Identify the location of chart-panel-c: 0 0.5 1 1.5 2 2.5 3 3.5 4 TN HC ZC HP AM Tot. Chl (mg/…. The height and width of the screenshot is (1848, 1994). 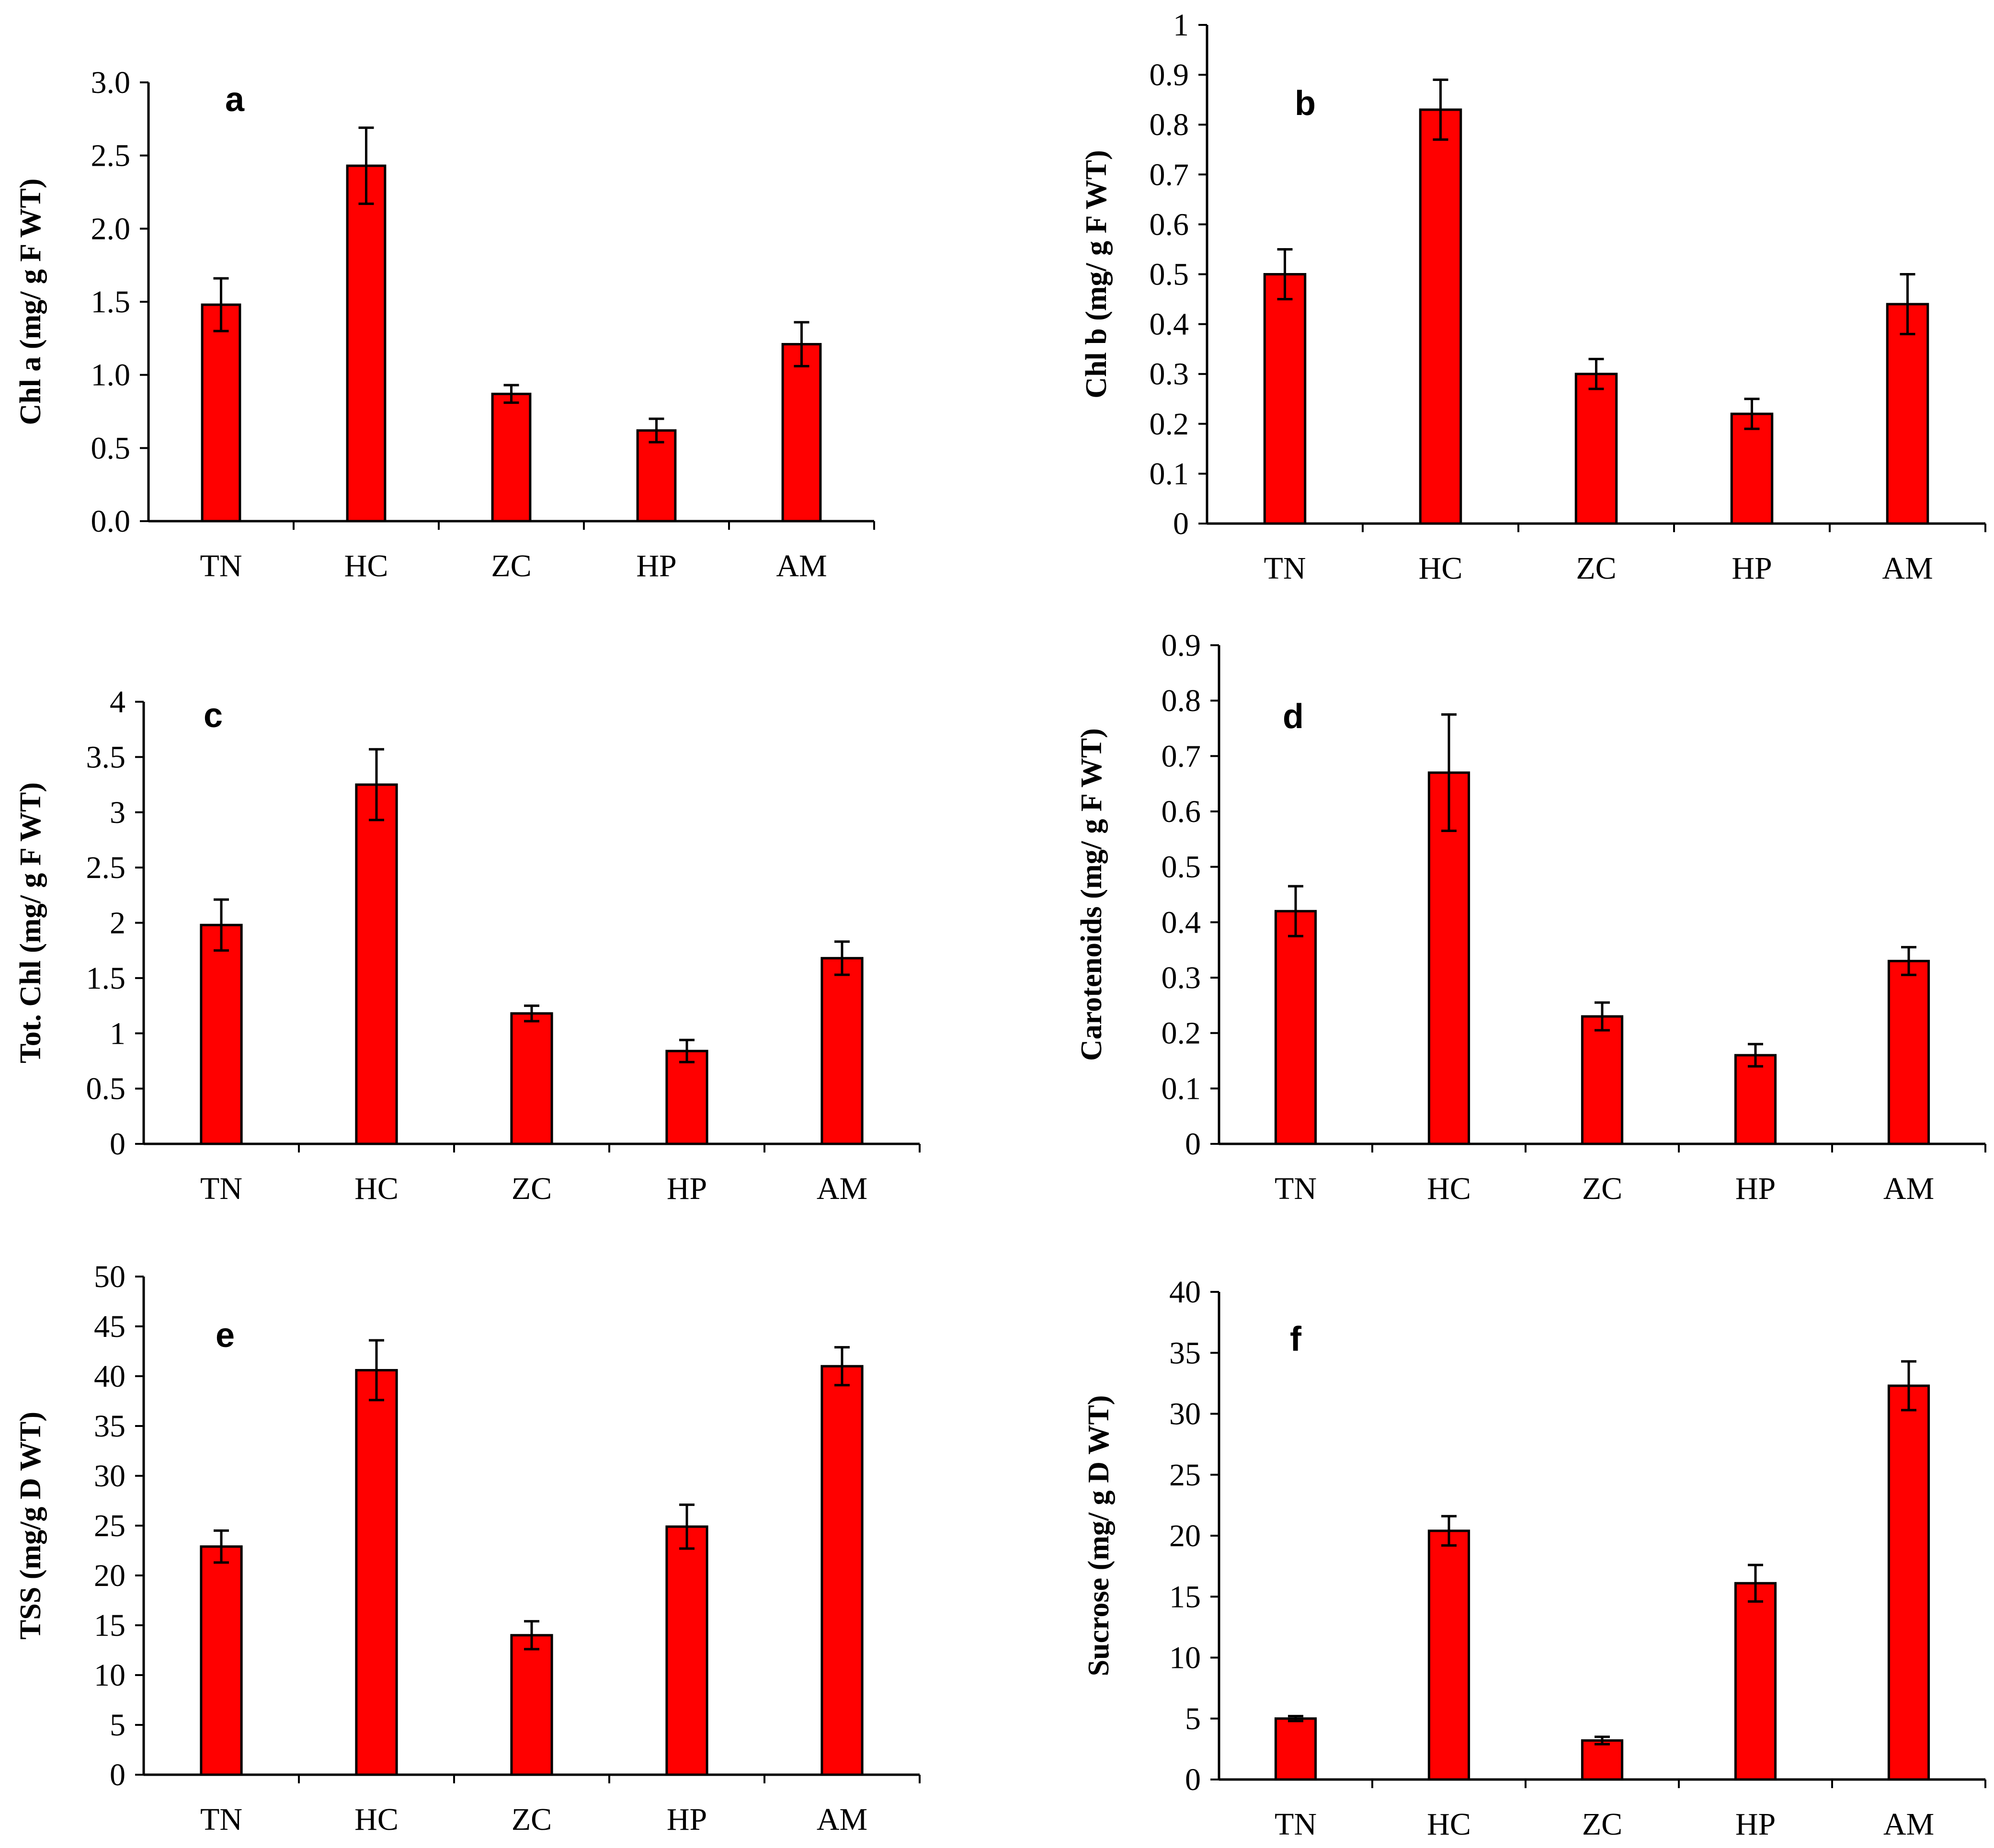
(467, 945).